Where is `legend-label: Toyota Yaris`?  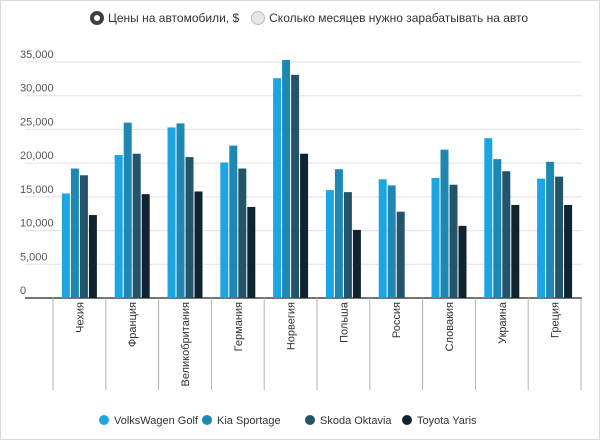 legend-label: Toyota Yaris is located at coordinates (447, 421).